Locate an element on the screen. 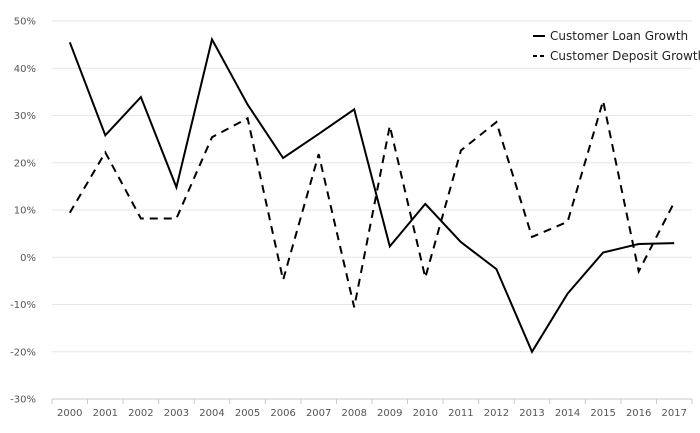  x-tick-label: 2014 is located at coordinates (567, 413).